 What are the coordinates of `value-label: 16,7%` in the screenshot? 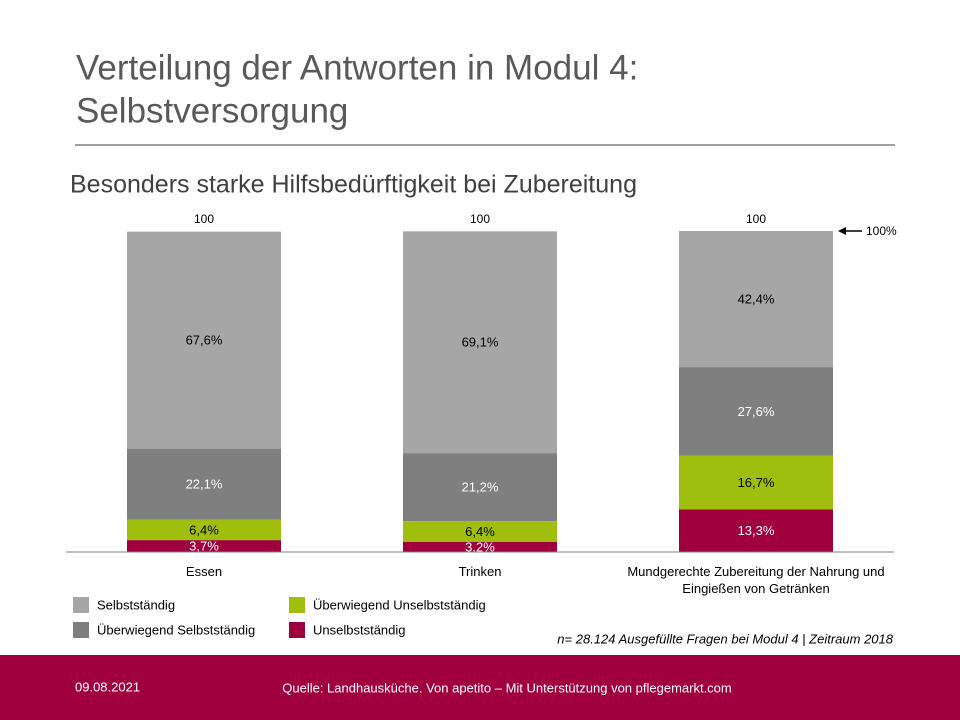 It's located at (756, 482).